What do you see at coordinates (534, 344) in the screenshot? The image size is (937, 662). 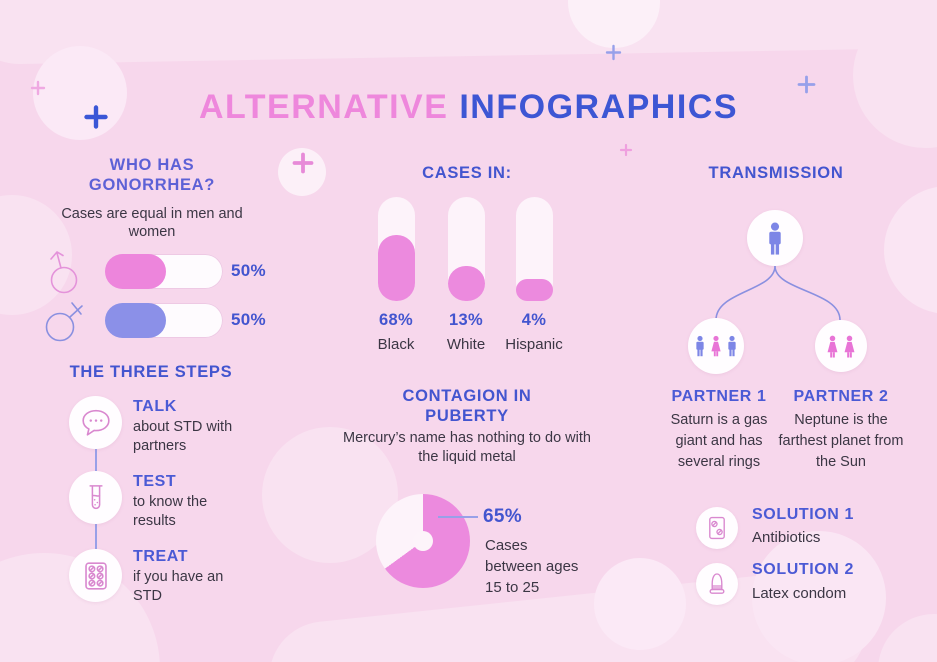 I see `cases-label-hispanic: Hispanic` at bounding box center [534, 344].